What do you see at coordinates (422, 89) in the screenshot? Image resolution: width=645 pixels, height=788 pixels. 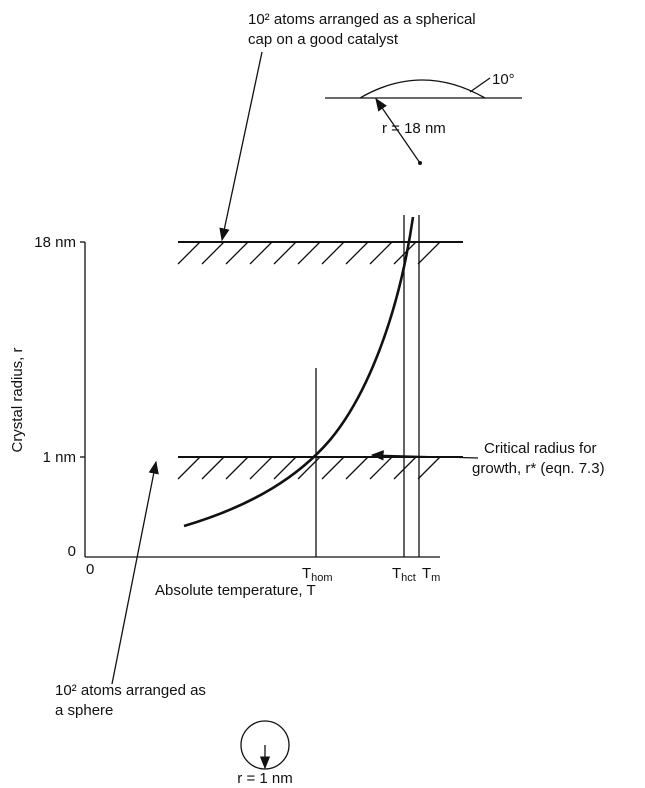 I see `cap` at bounding box center [422, 89].